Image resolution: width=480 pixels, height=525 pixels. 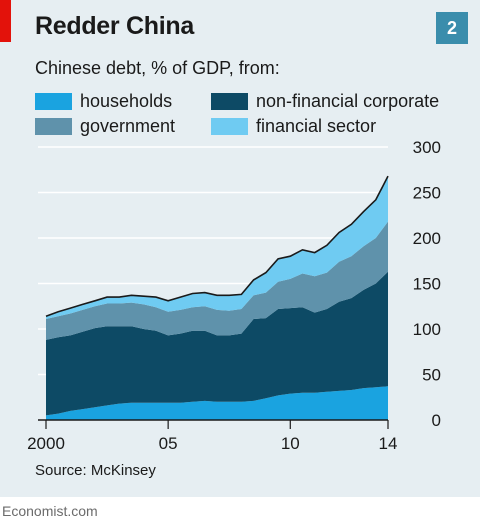 I want to click on y-tick-label: 50, so click(x=431, y=375).